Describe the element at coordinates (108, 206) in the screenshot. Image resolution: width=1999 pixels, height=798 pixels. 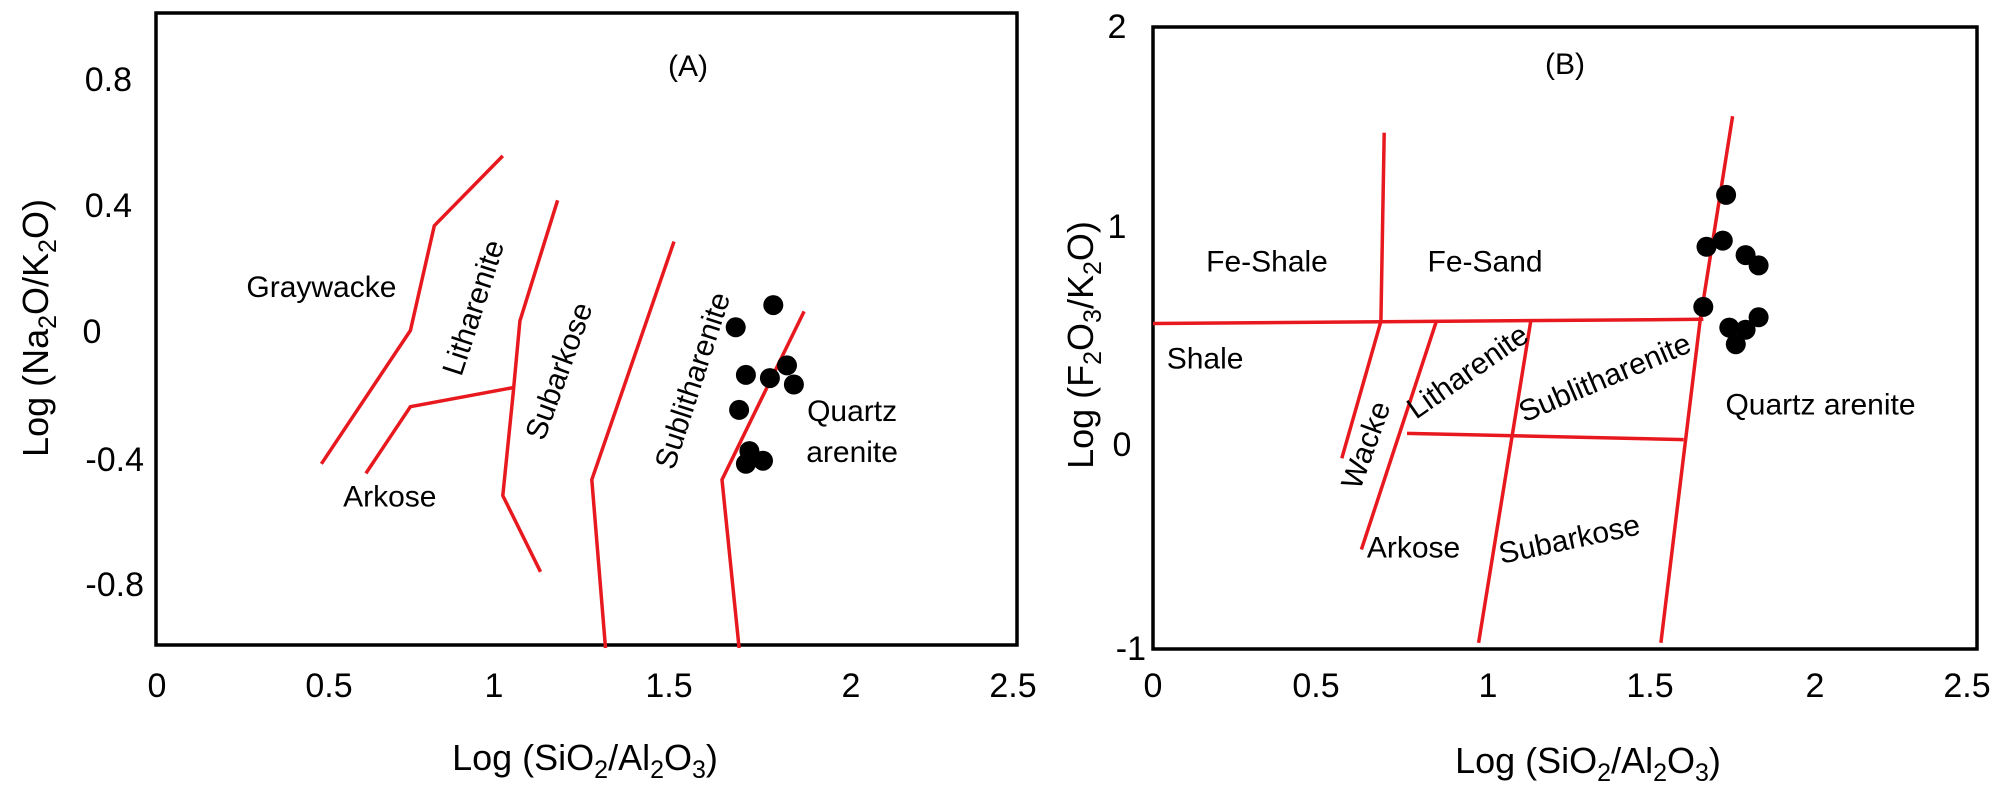
I see `y-tick-label: 0.4` at that location.